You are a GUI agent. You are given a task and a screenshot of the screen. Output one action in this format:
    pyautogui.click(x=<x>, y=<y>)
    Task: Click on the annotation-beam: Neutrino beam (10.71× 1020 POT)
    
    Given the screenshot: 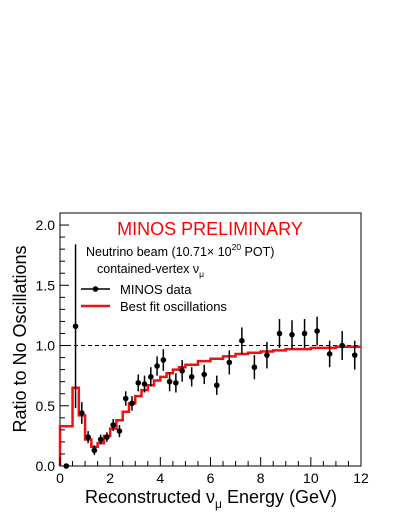 What is the action you would take?
    pyautogui.click(x=180, y=250)
    